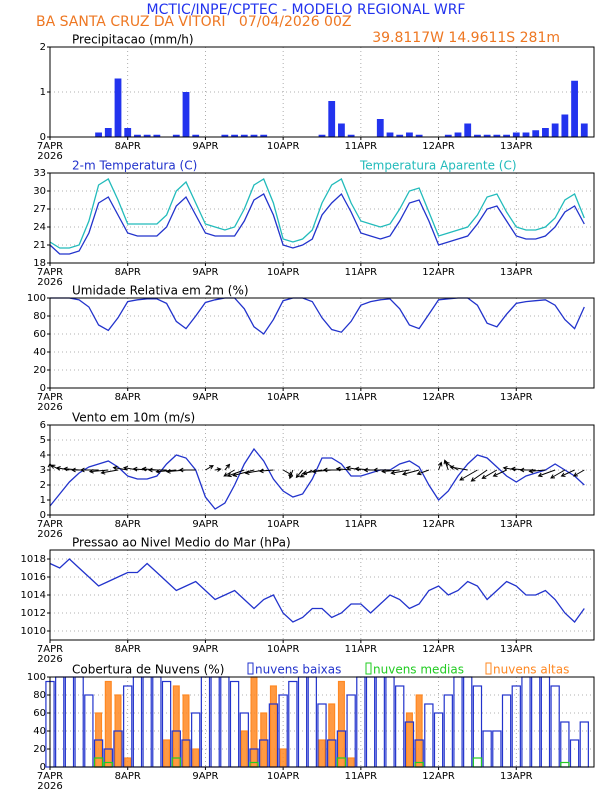  Describe the element at coordinates (50, 272) in the screenshot. I see `x-tick-label: 7APR` at that location.